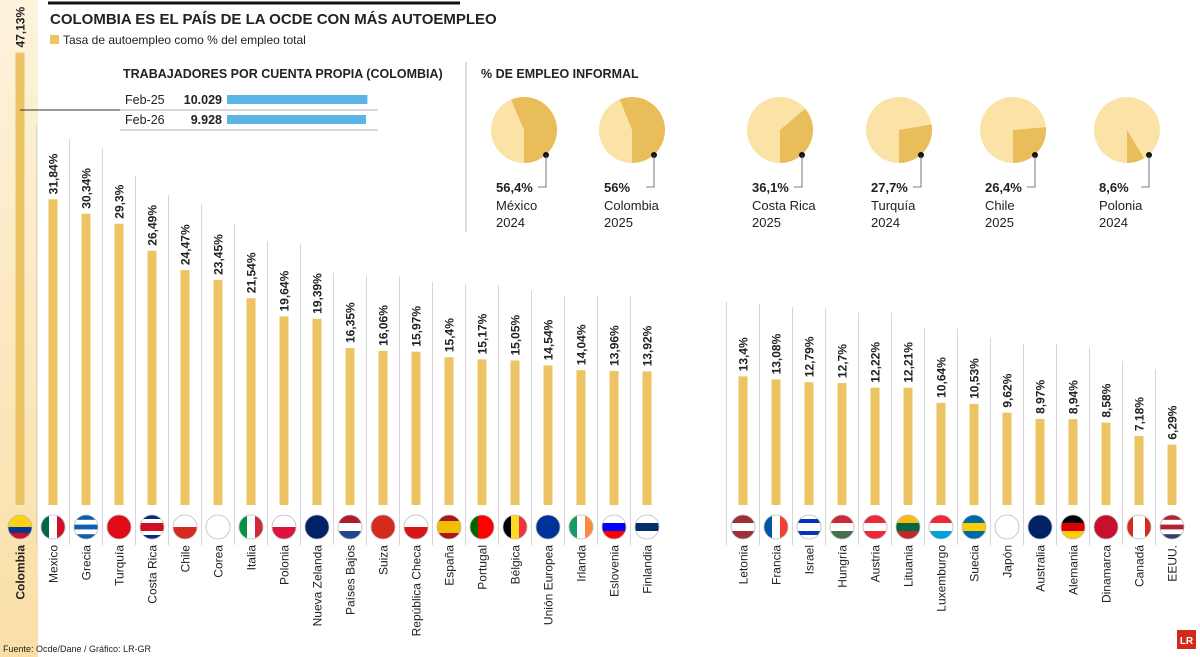 The width and height of the screenshot is (1200, 657). I want to click on x-tick-label: Nueva Zelanda, so click(318, 586).